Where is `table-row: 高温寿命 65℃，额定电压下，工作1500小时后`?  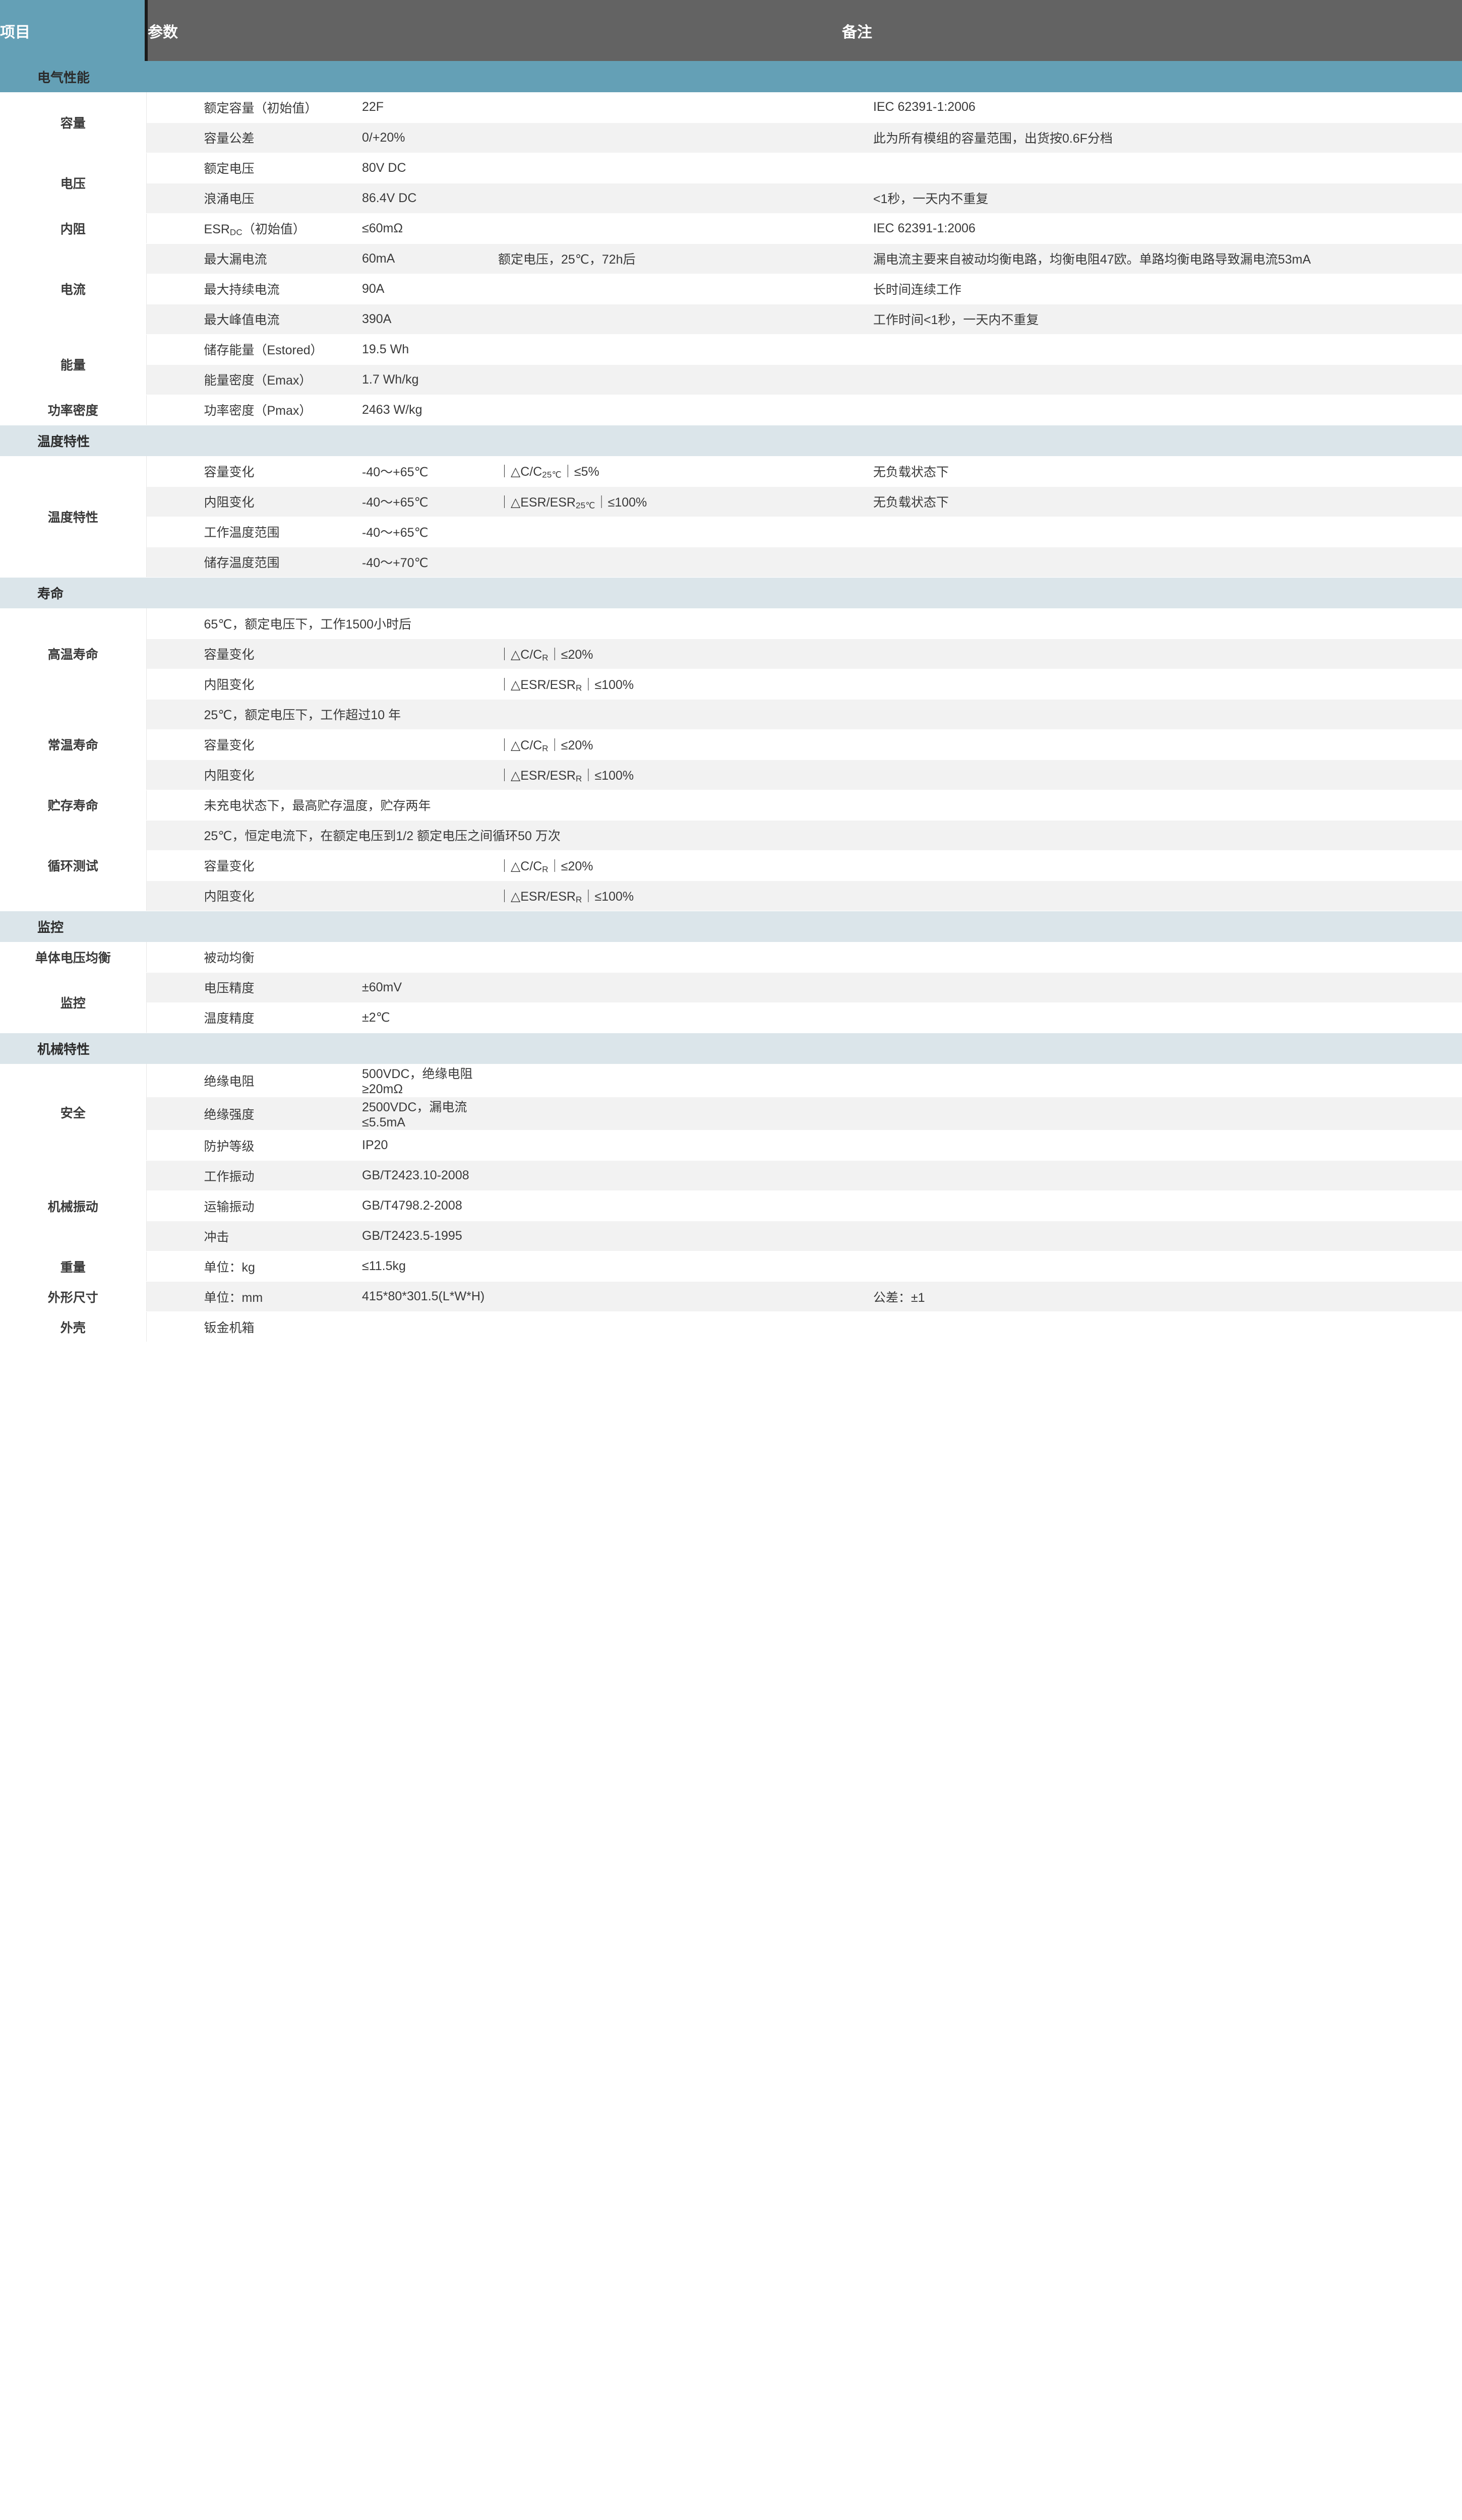
table-row: 高温寿命 65℃，额定电压下，工作1500小时后 is located at coordinates (731, 654).